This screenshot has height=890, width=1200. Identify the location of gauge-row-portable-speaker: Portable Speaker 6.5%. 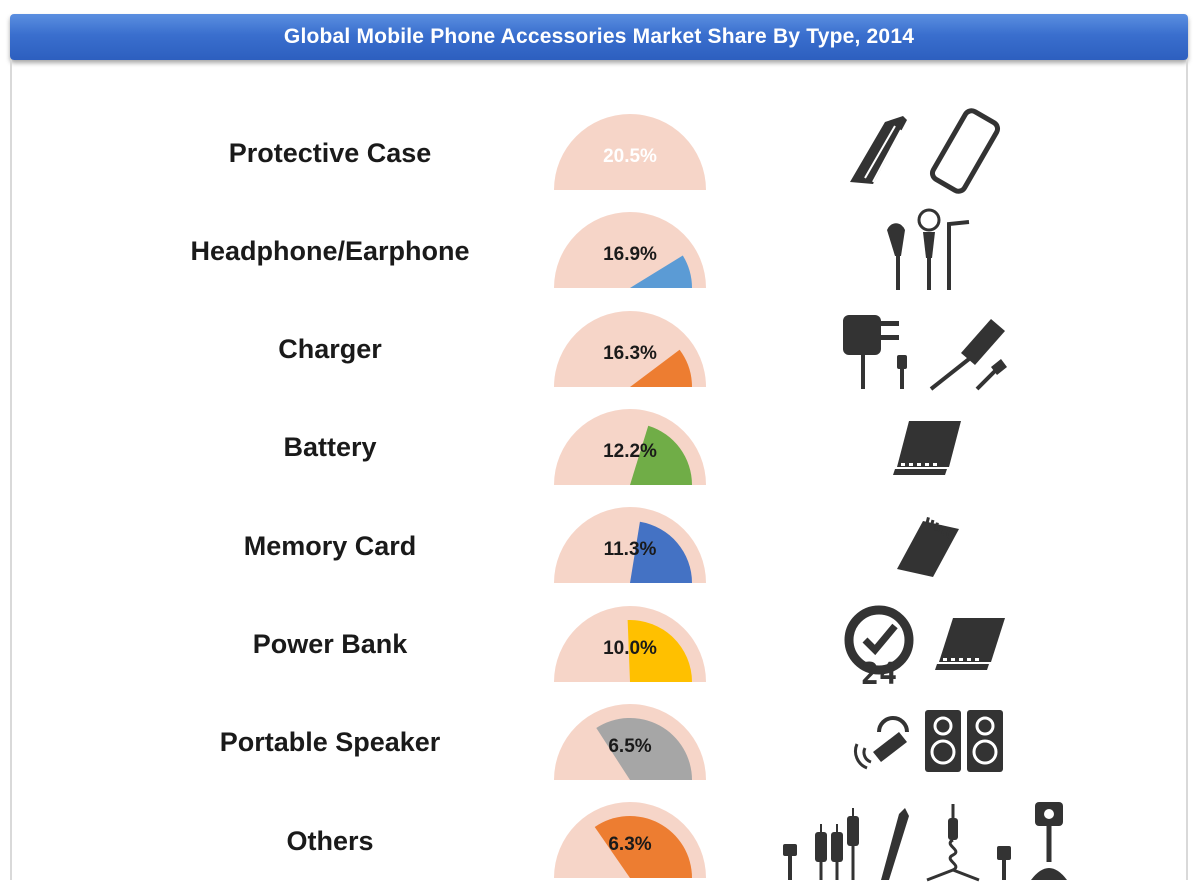
(600, 743).